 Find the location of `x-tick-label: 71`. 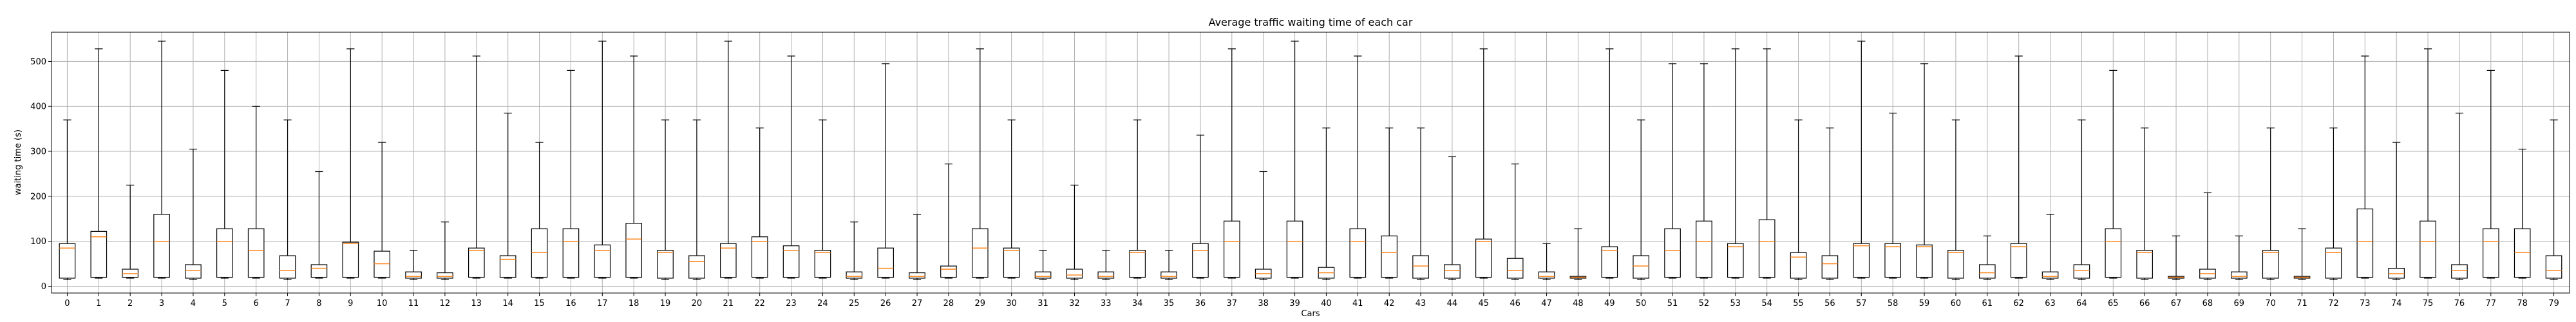

x-tick-label: 71 is located at coordinates (2302, 303).